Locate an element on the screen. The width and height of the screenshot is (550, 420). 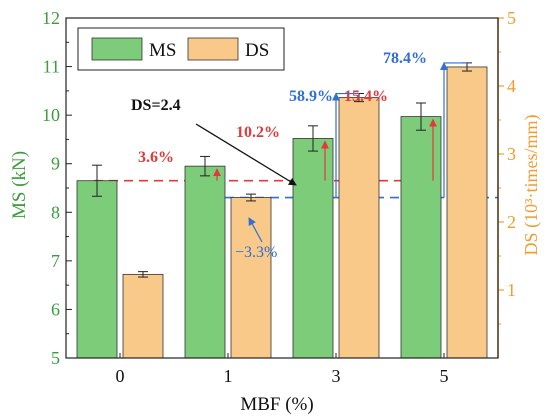
right-axis: 1 2 3 4 5 is located at coordinates (506, 183).